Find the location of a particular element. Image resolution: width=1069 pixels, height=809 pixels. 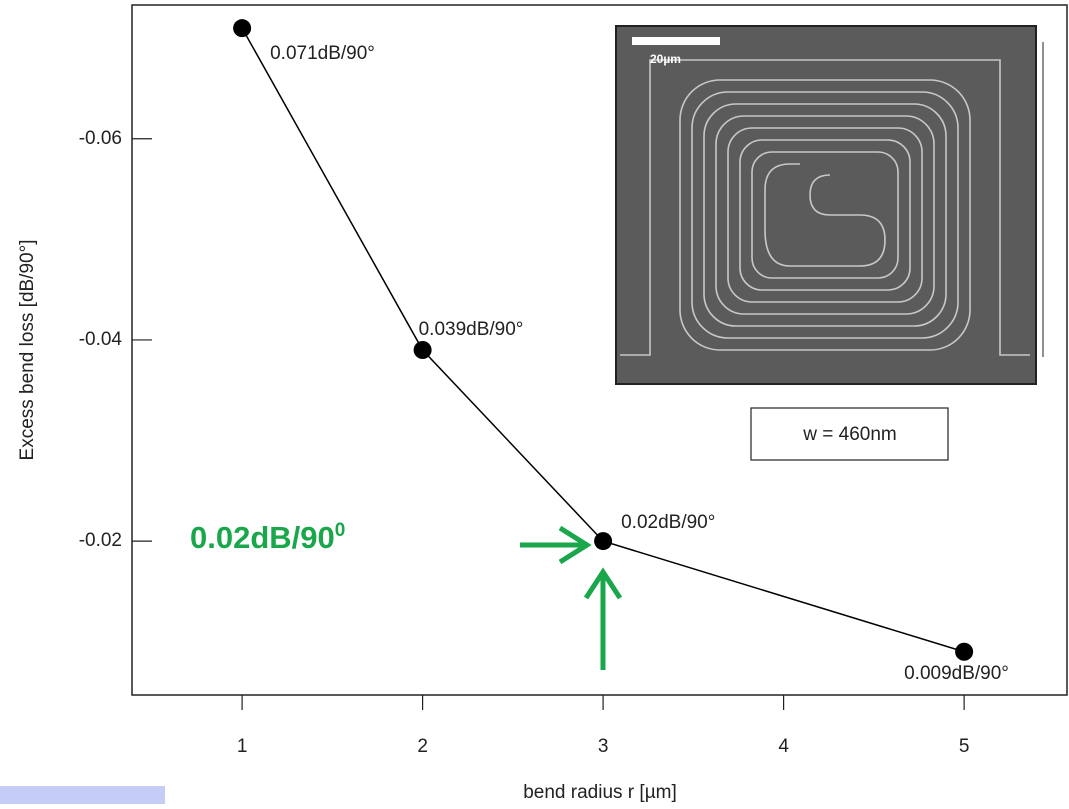

corner-highlight is located at coordinates (82, 795).